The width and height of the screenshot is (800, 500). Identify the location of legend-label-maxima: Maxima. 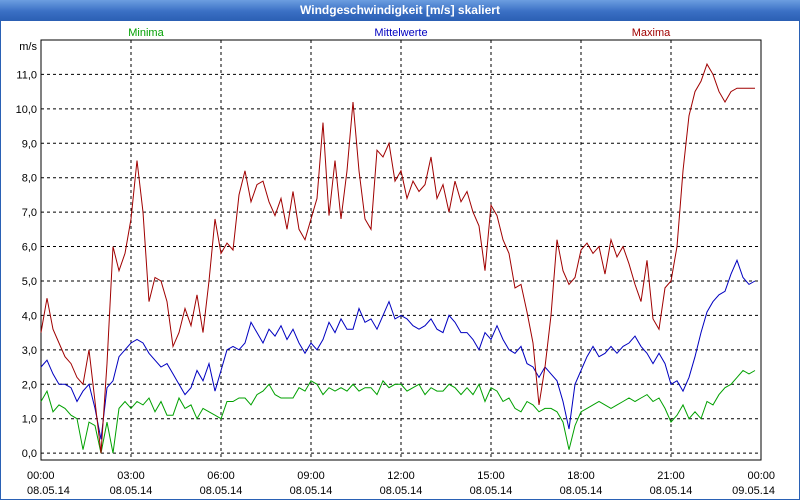
(651, 33).